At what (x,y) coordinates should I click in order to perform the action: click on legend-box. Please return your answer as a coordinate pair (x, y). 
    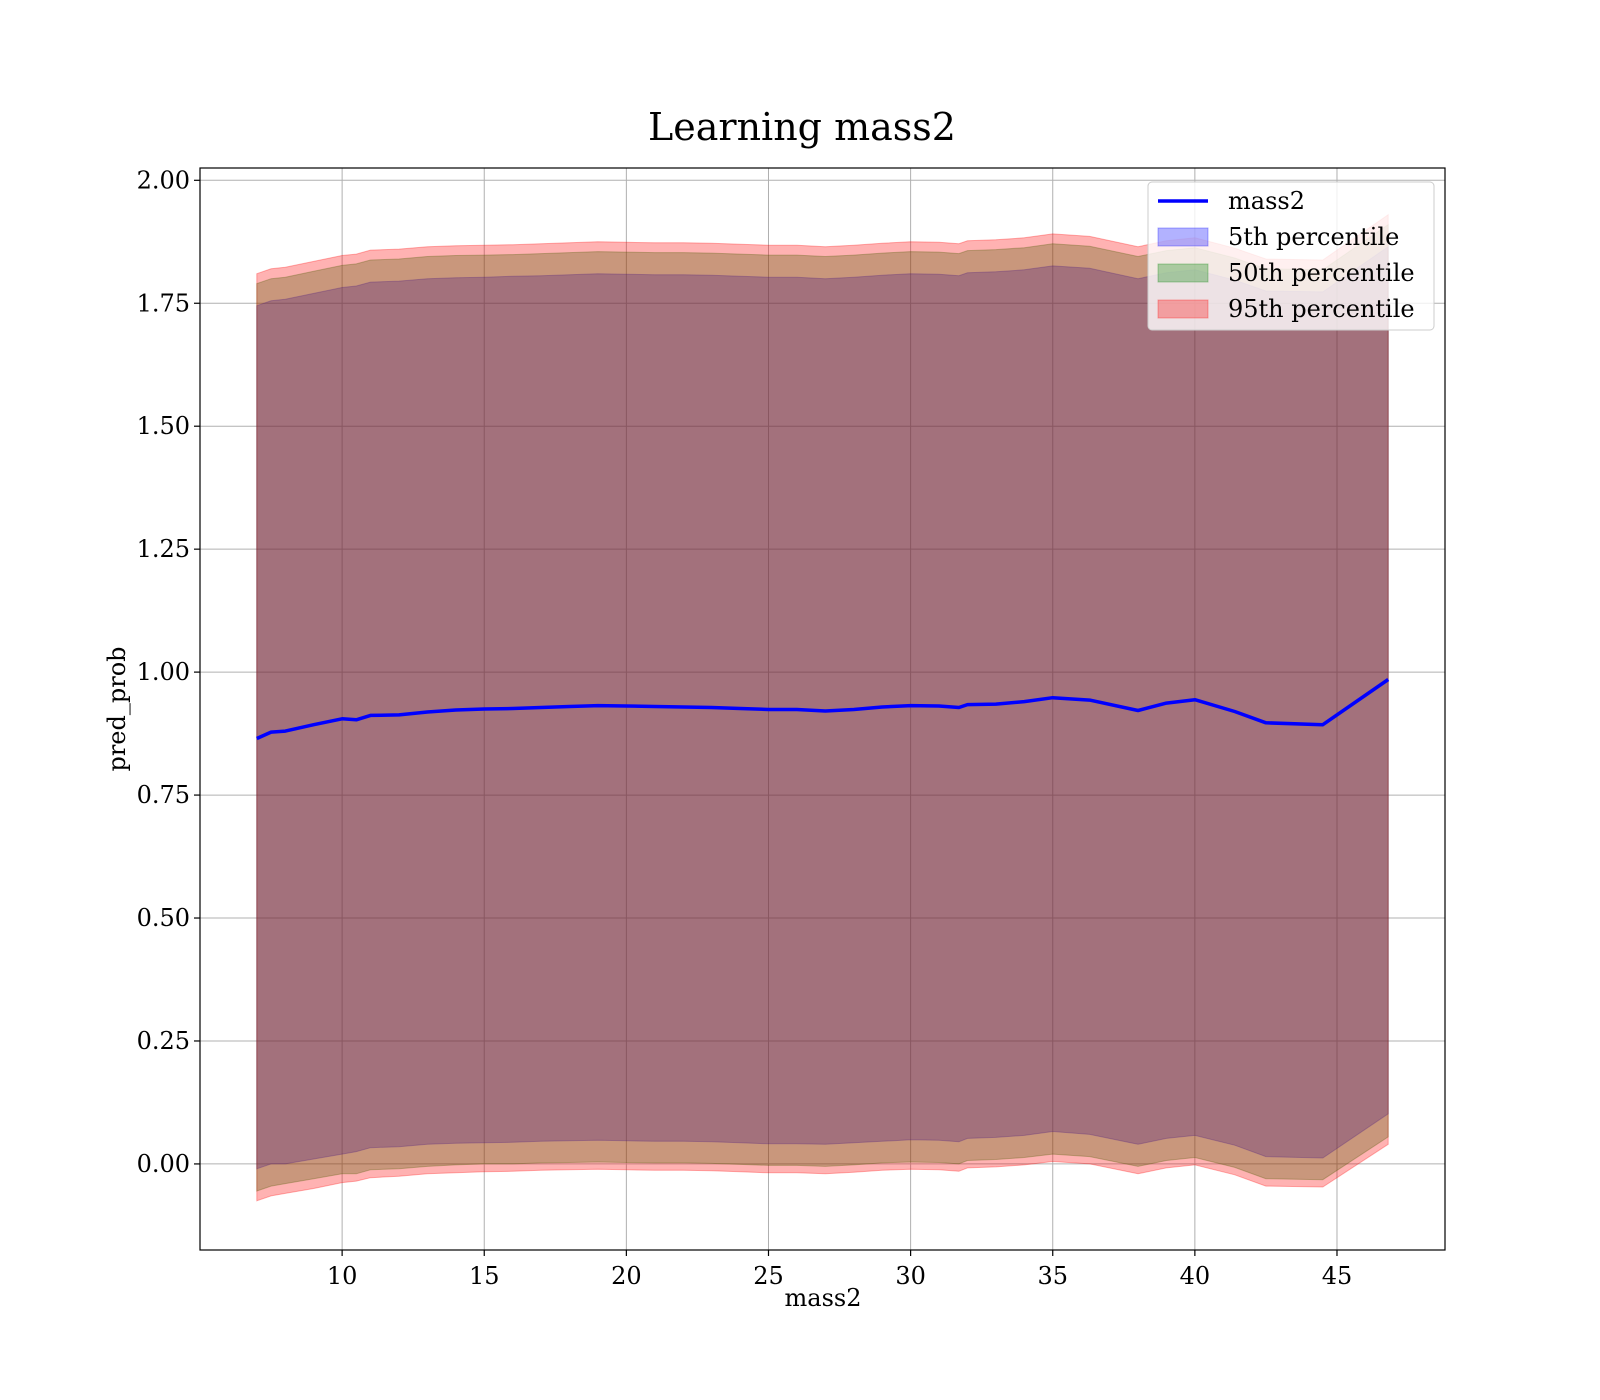
    Looking at the image, I should click on (1291, 256).